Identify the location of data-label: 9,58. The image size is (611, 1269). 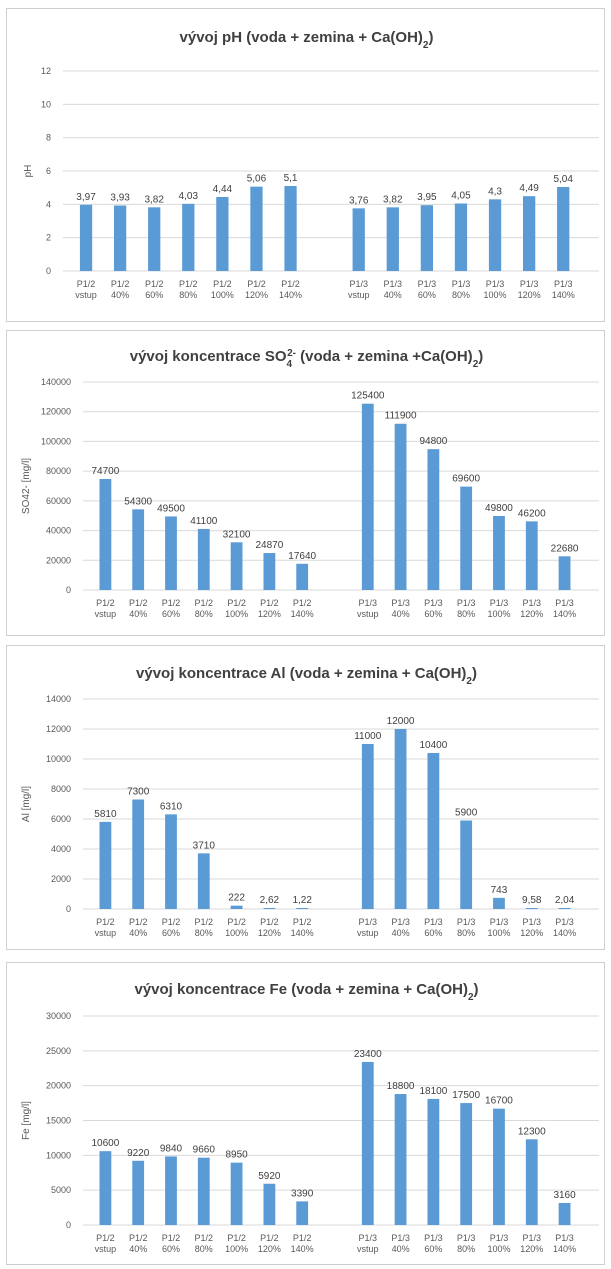
(532, 900).